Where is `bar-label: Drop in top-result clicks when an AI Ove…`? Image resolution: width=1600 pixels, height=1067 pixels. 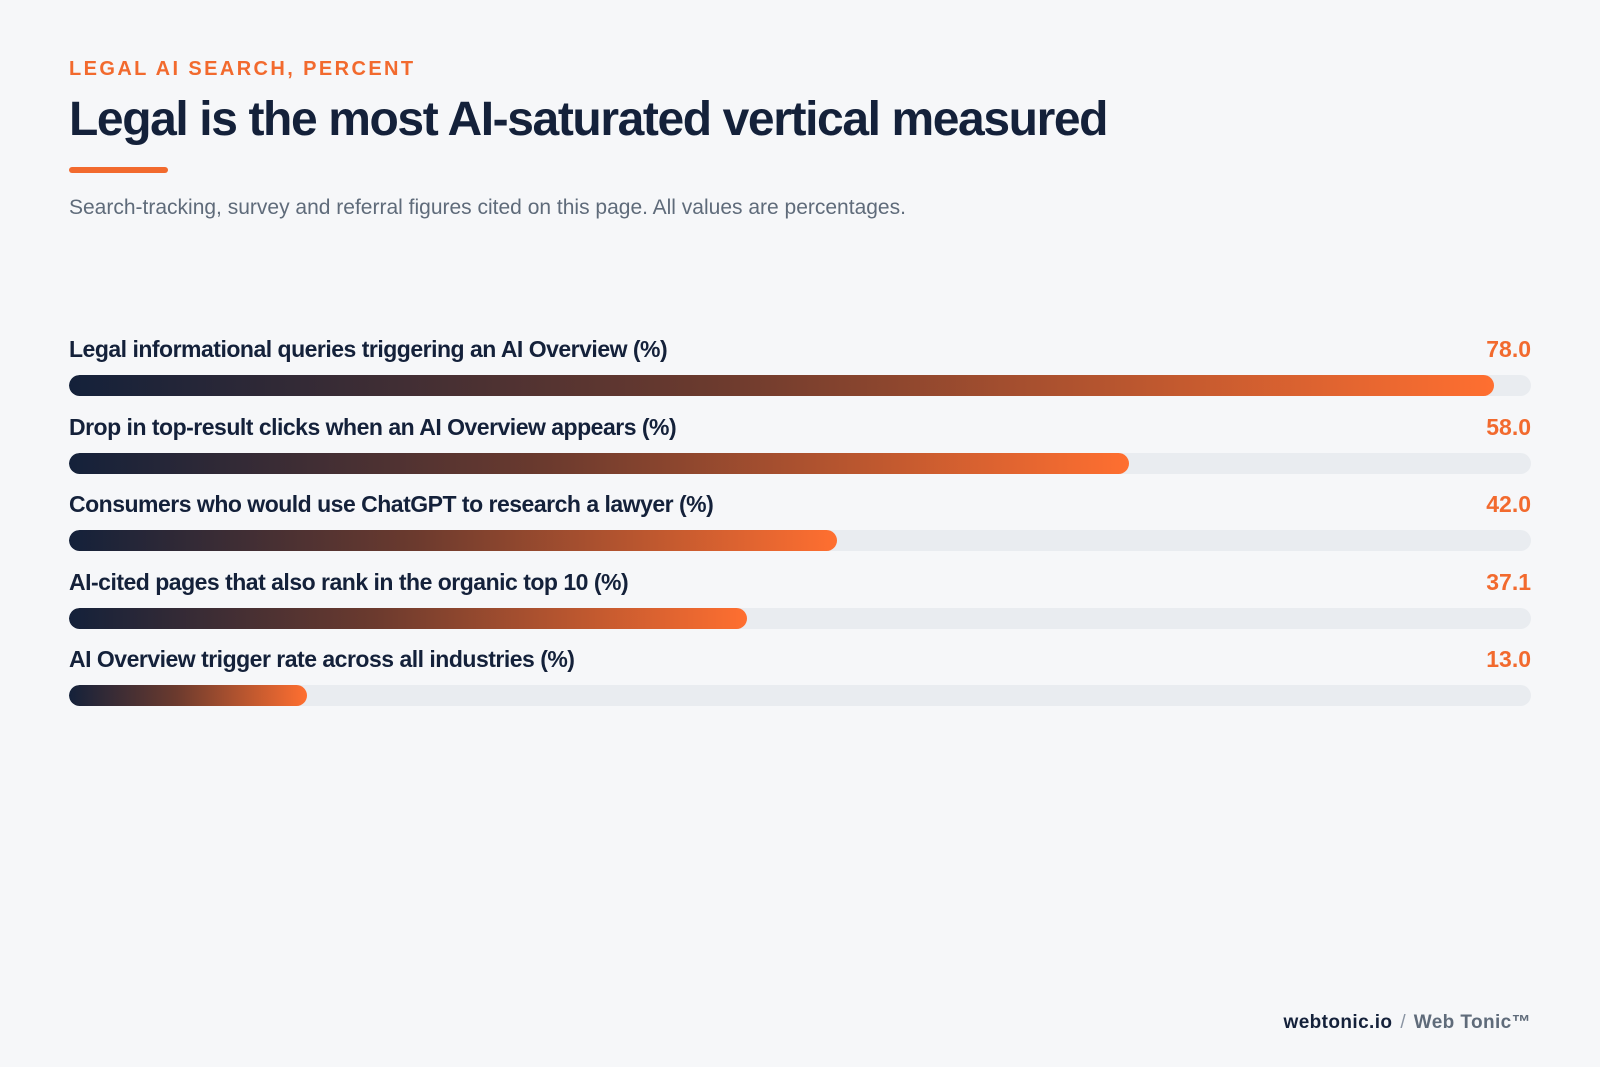 bar-label: Drop in top-result clicks when an AI Ove… is located at coordinates (373, 426).